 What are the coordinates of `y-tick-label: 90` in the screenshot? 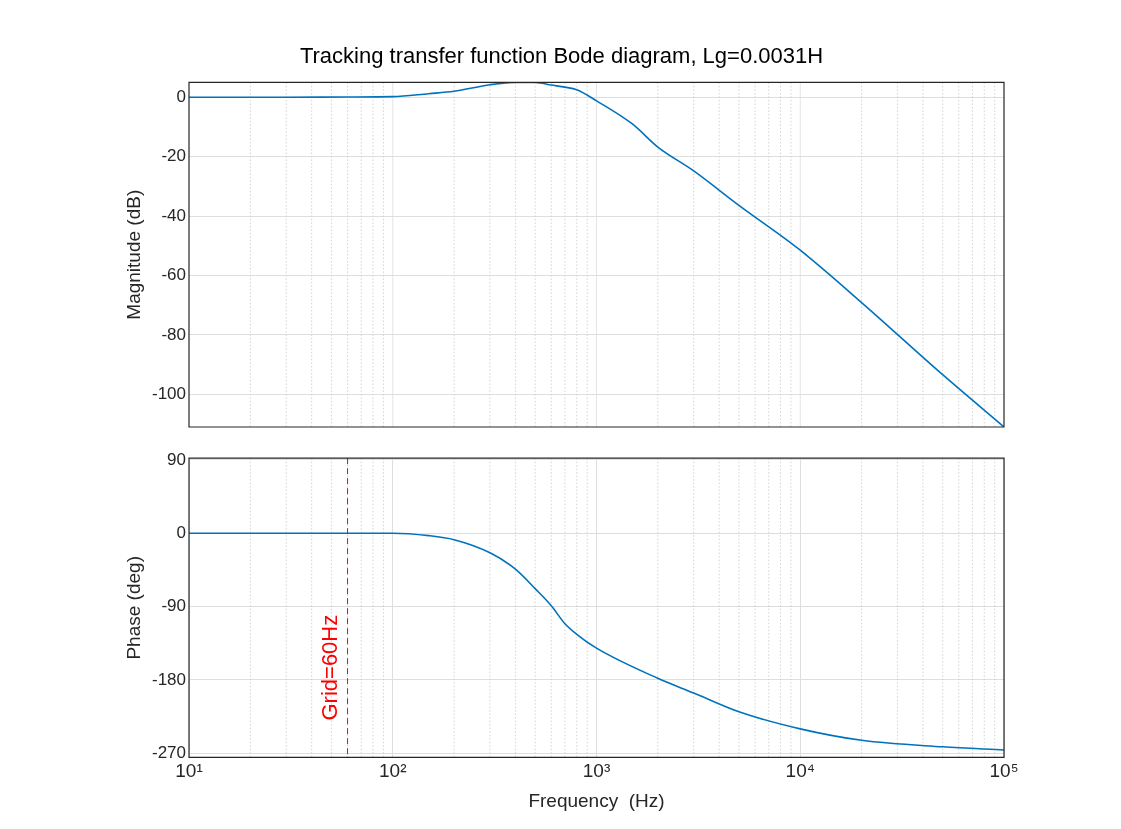 It's located at (176, 459).